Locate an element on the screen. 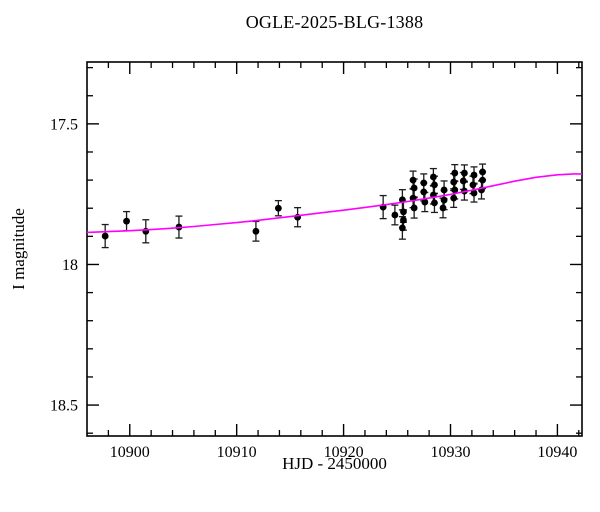  model-curve is located at coordinates (334, 203).